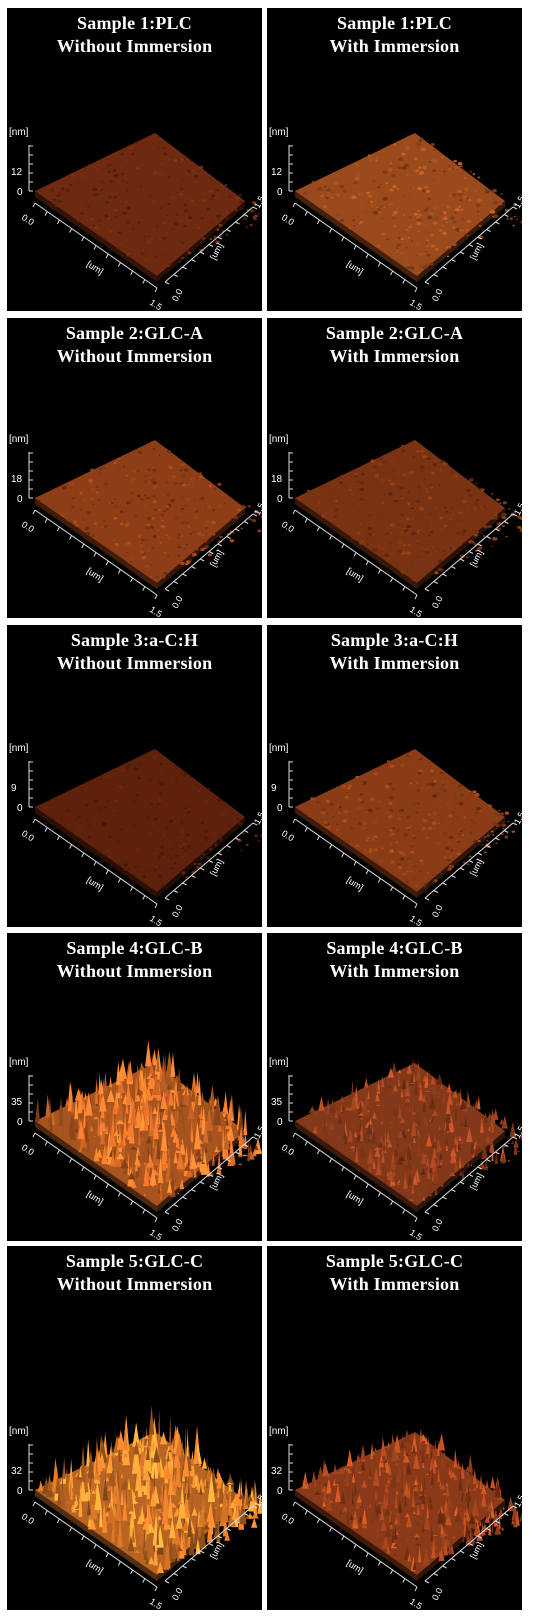  What do you see at coordinates (274, 788) in the screenshot?
I see `z-axis-max-label: 9` at bounding box center [274, 788].